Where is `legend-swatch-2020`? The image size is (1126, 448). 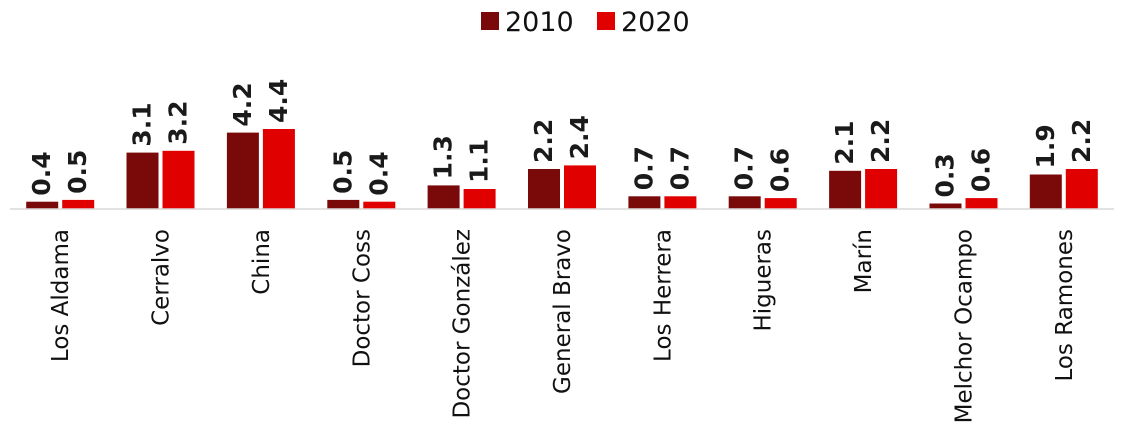 legend-swatch-2020 is located at coordinates (606, 21).